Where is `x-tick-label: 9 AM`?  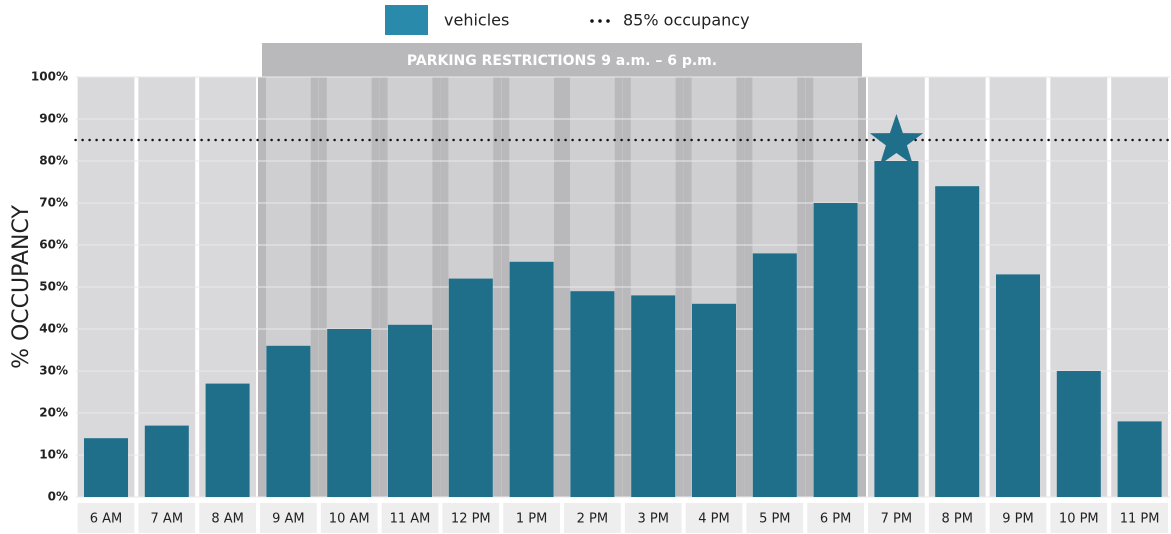
x-tick-label: 9 AM is located at coordinates (288, 519).